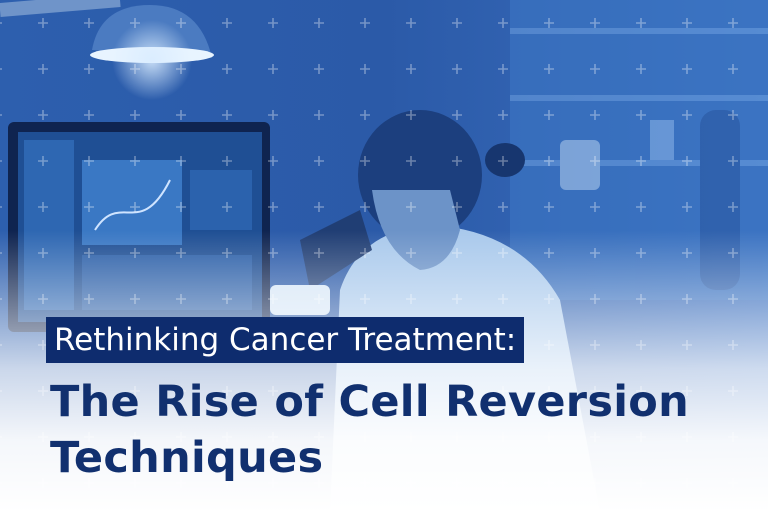 This screenshot has width=768, height=512. I want to click on title-line: Techniques, so click(187, 458).